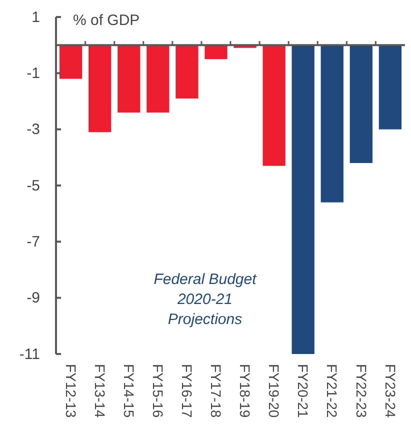 The image size is (411, 434). What do you see at coordinates (36, 17) in the screenshot?
I see `y-tick-label: 1` at bounding box center [36, 17].